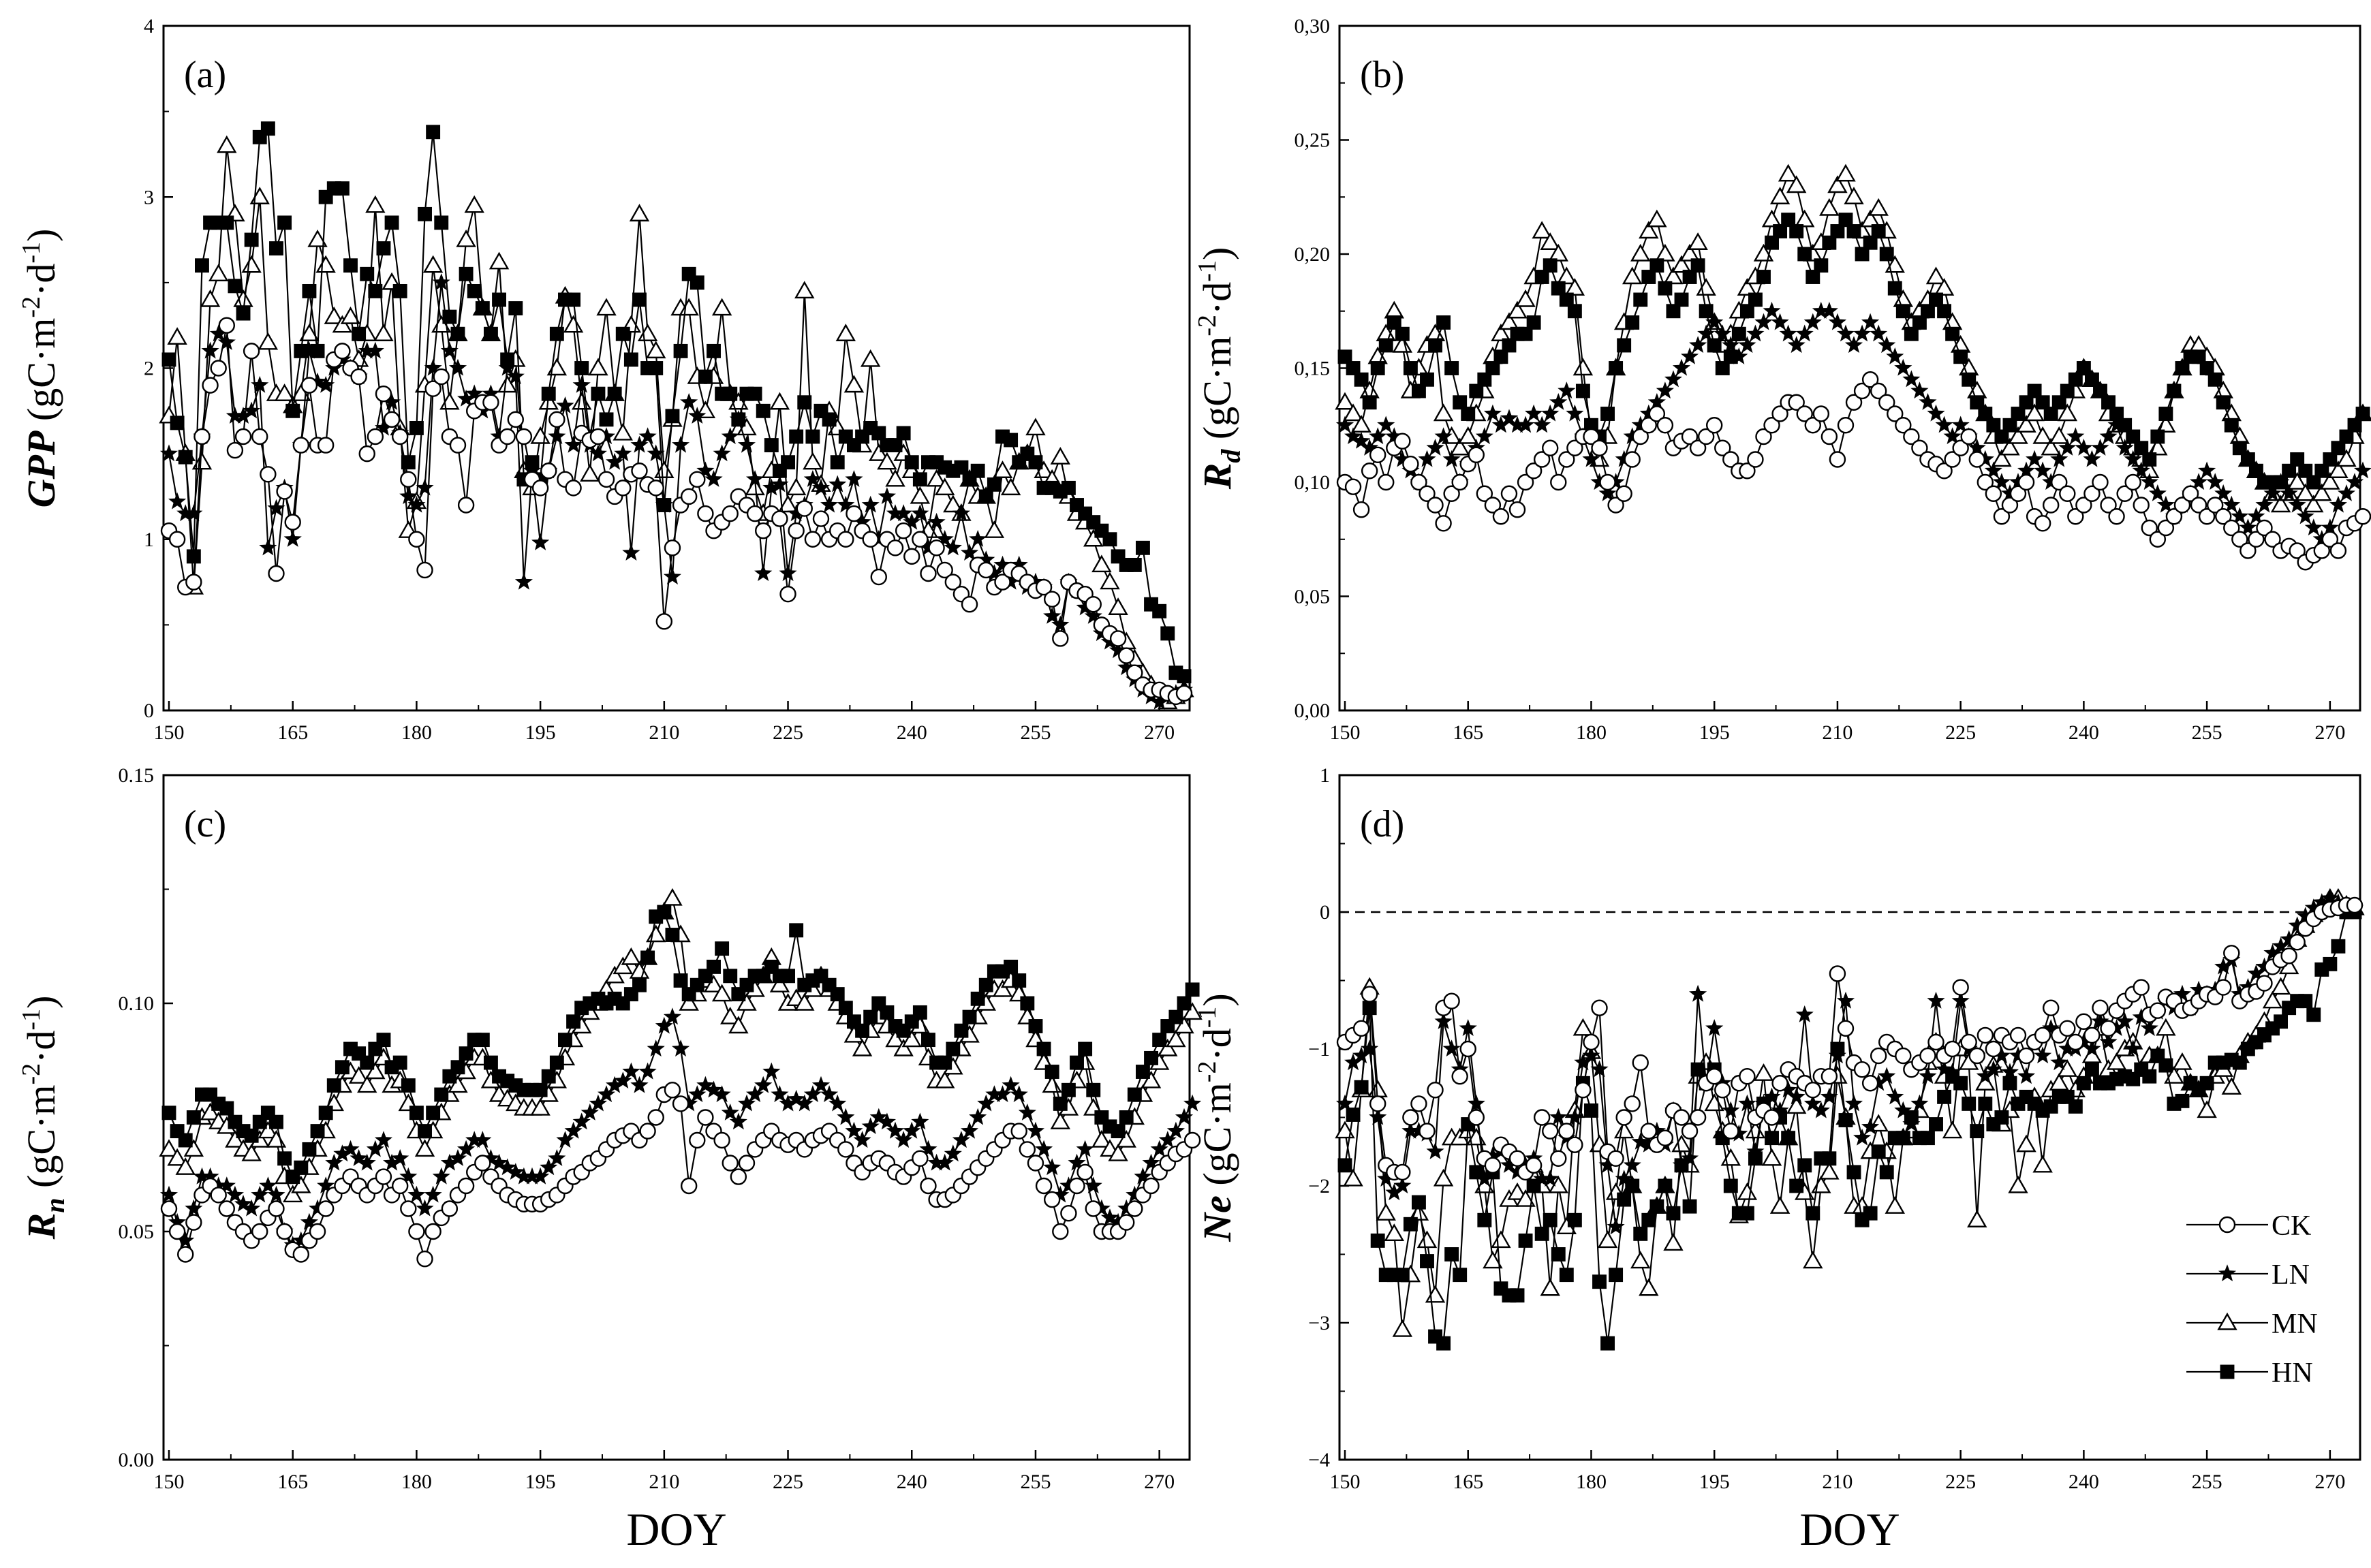 The image size is (2371, 1568). I want to click on y-label-unit: ·d, so click(1217, 298).